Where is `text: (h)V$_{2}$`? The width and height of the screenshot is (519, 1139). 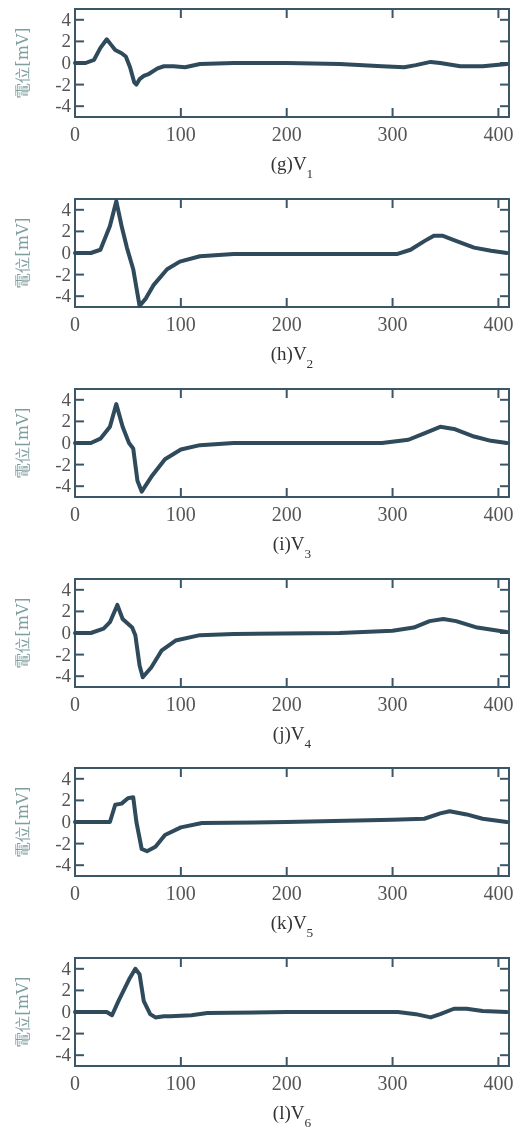
text: (h)V$_{2}$ is located at coordinates (292, 356).